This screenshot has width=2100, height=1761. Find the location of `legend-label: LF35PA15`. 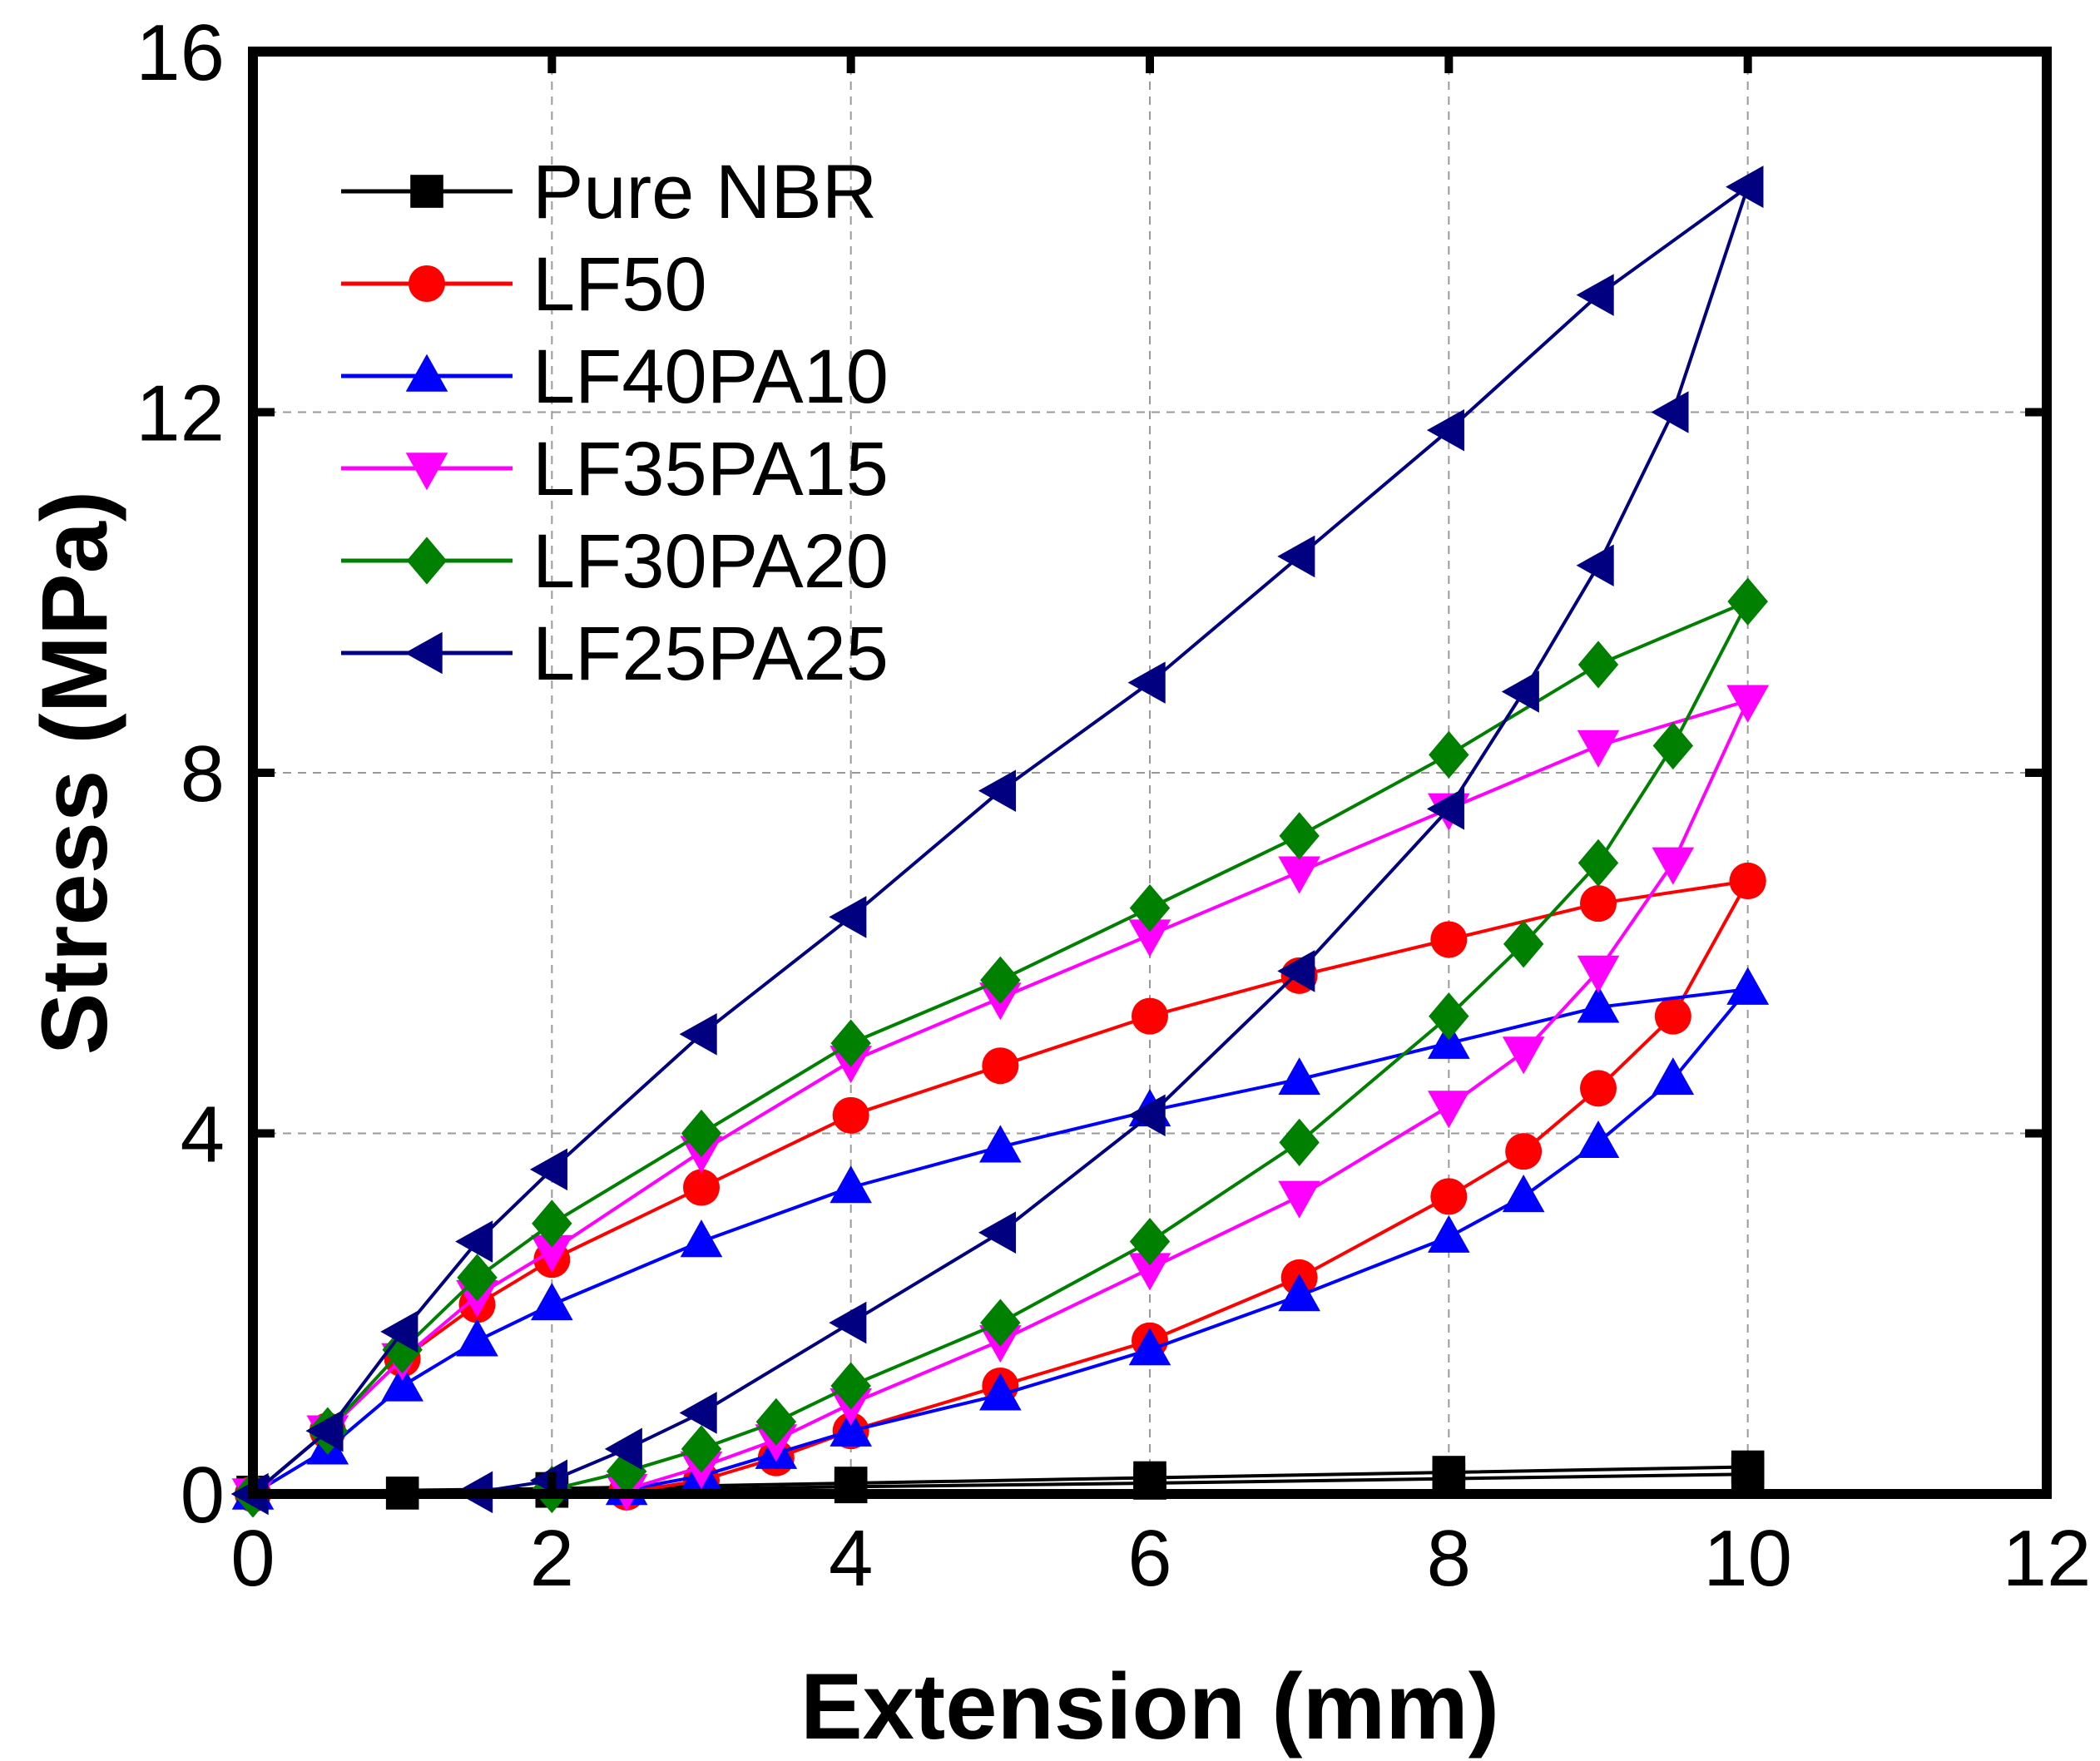

legend-label: LF35PA15 is located at coordinates (710, 469).